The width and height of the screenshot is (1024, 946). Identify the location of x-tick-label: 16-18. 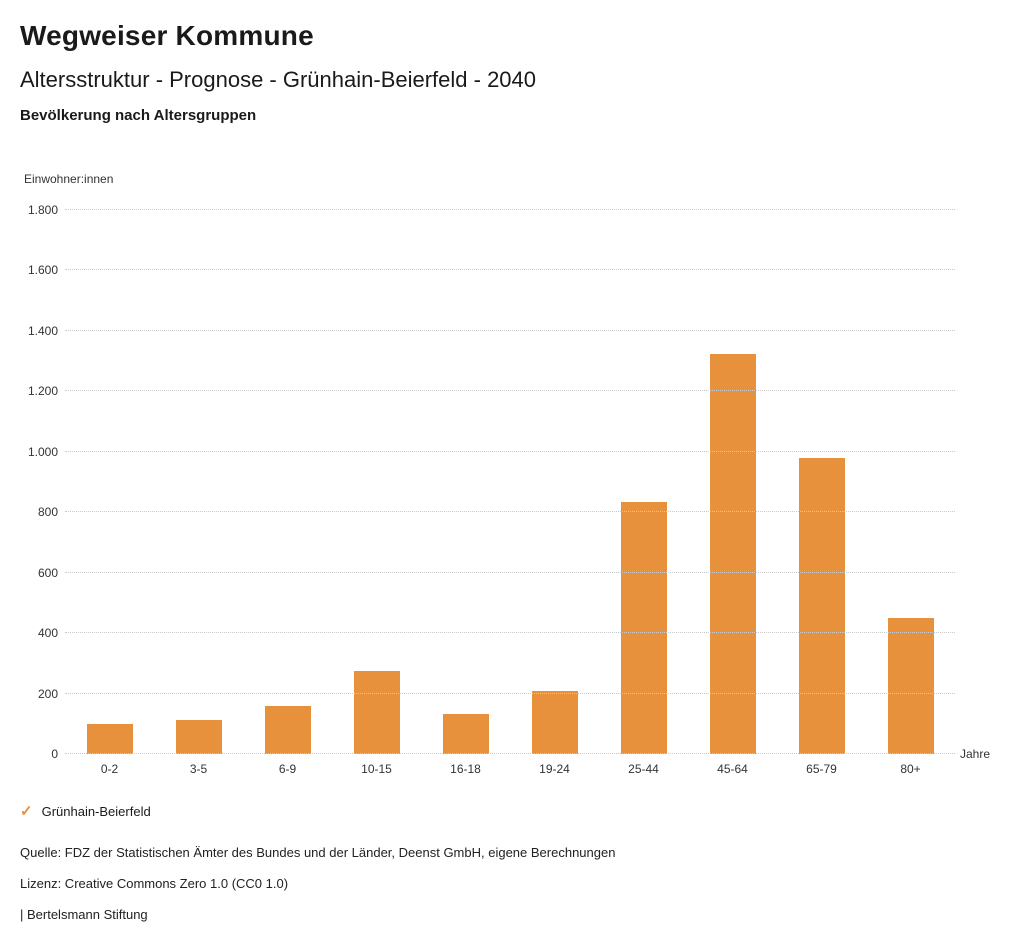
(465, 769).